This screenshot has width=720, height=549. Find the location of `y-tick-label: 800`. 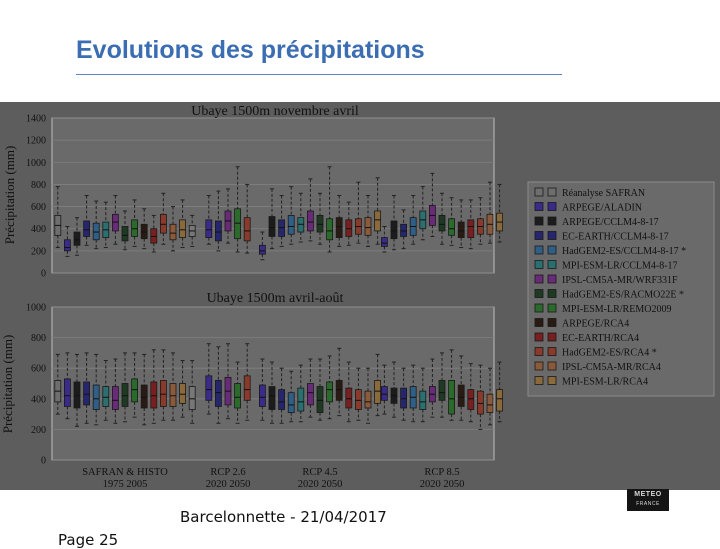

y-tick-label: 800 is located at coordinates (38, 185).